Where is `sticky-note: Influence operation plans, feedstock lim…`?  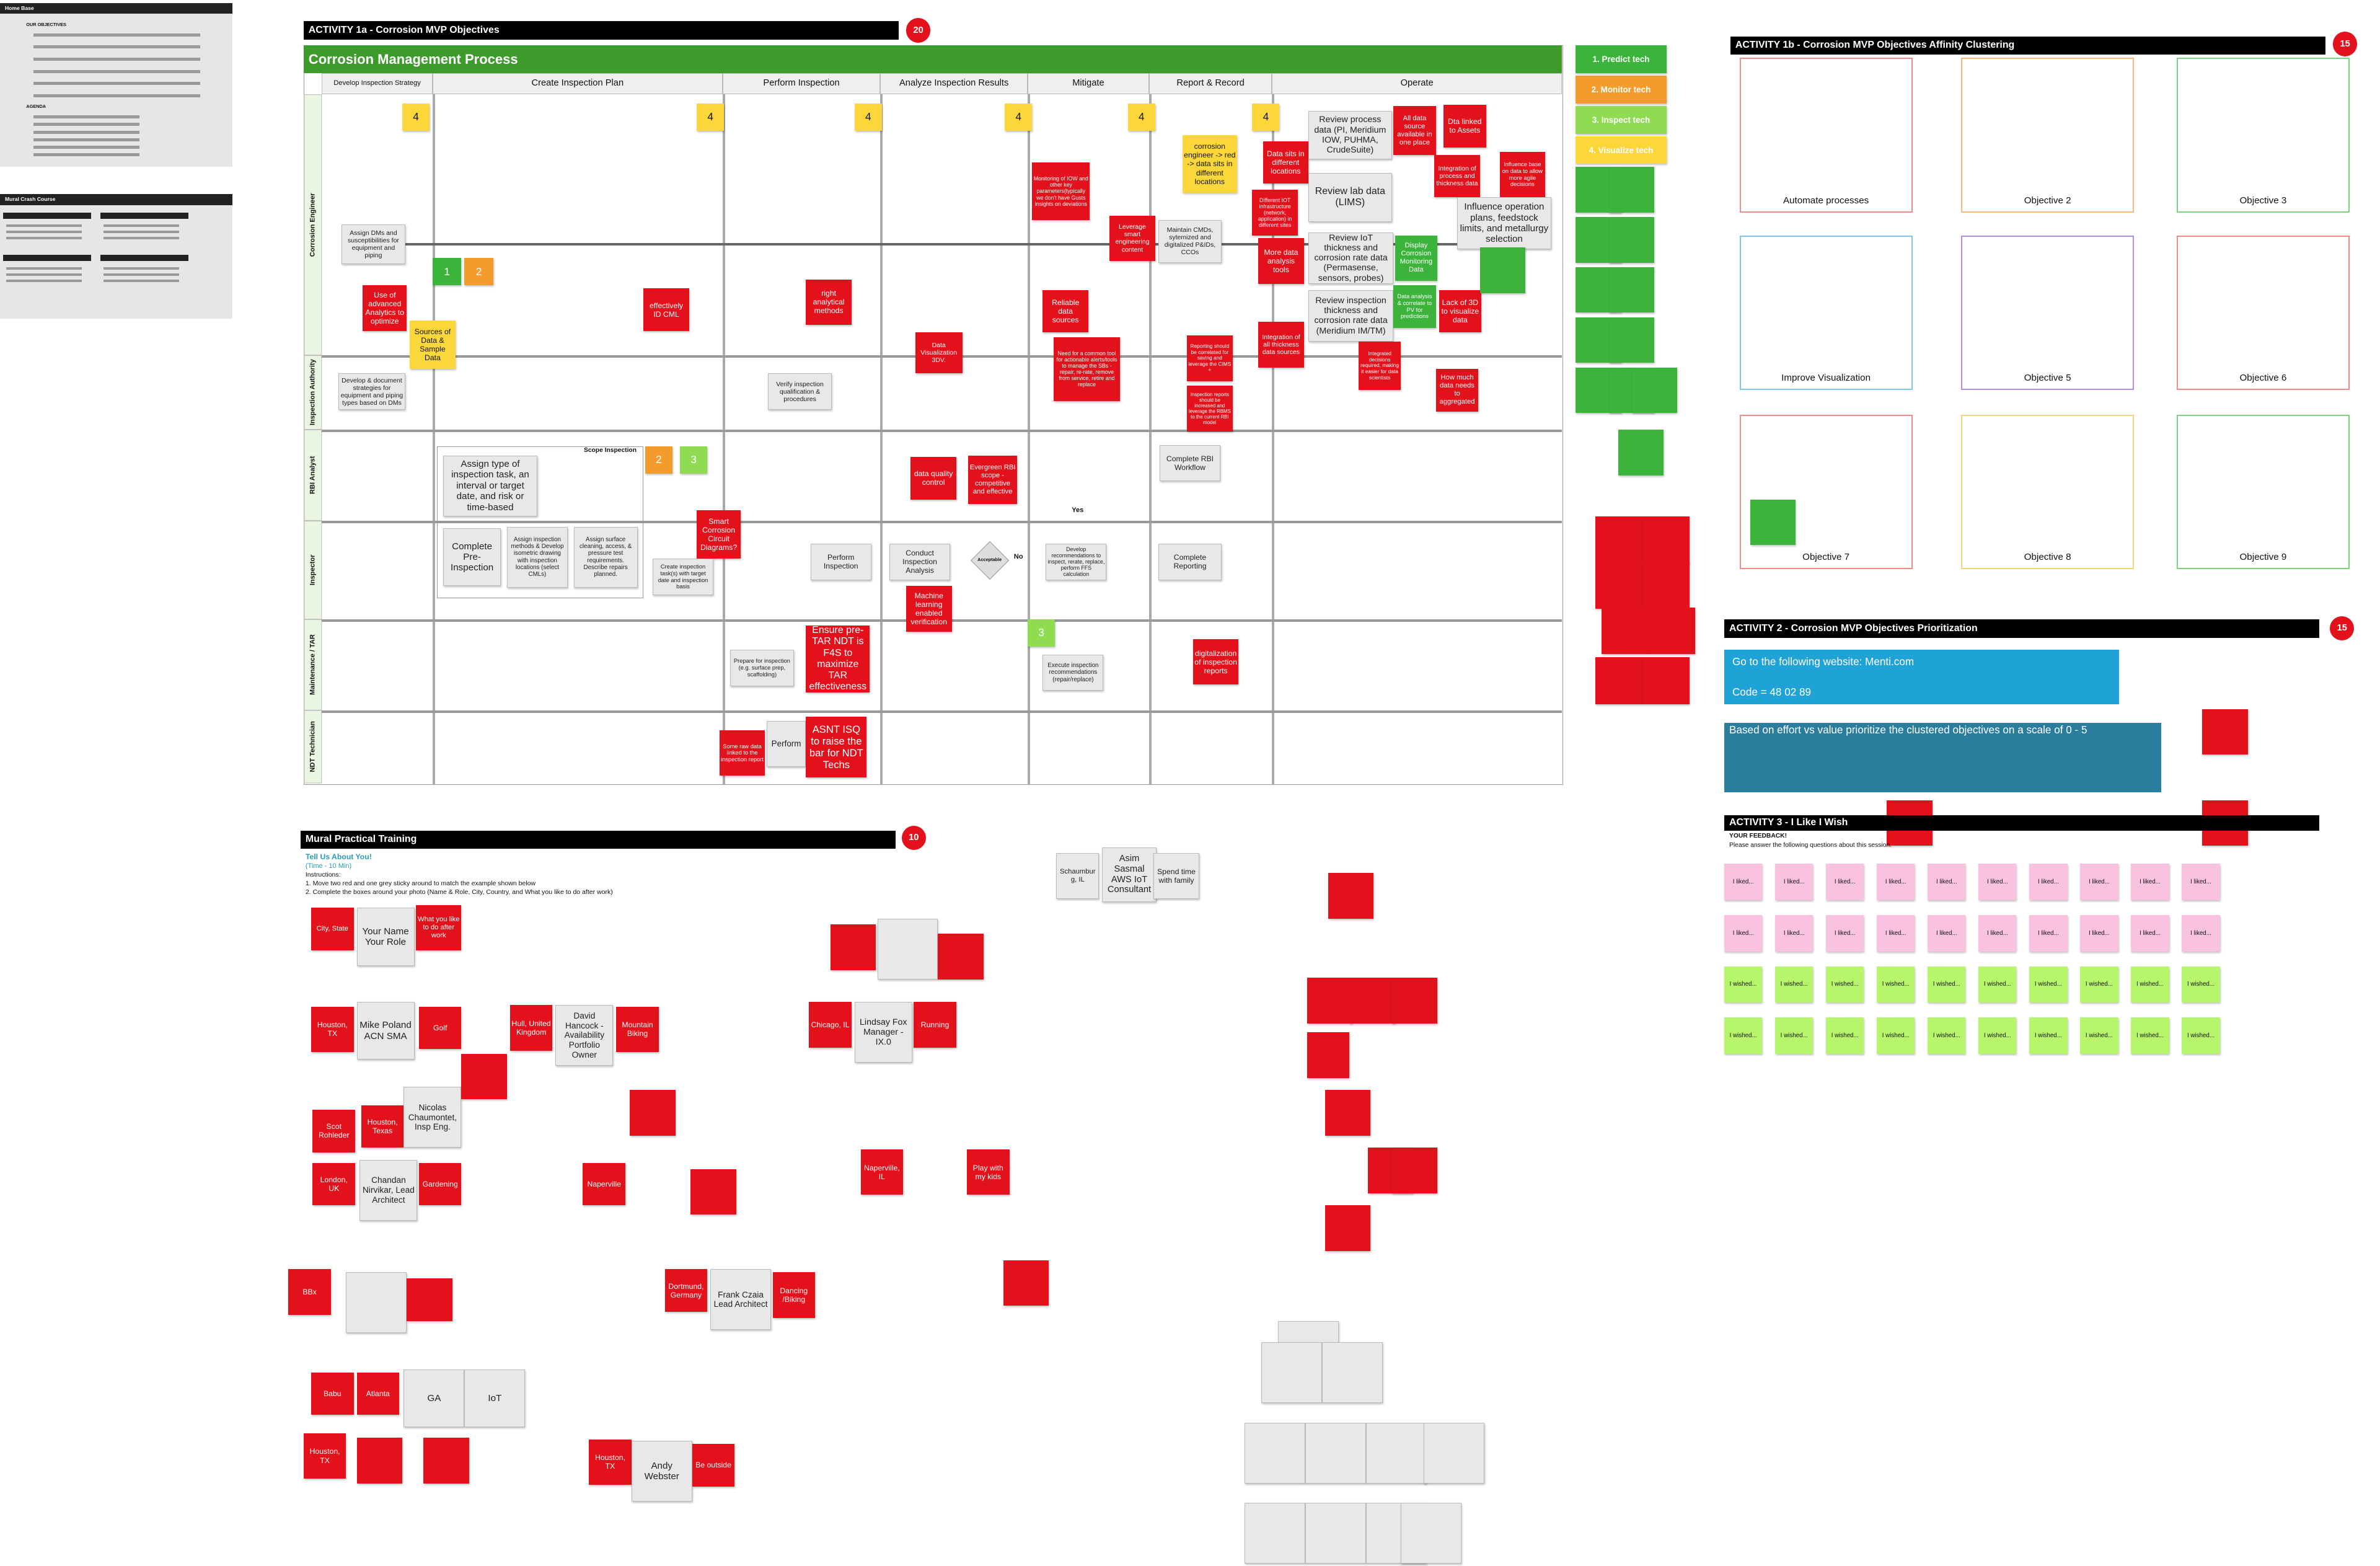 sticky-note: Influence operation plans, feedstock lim… is located at coordinates (1504, 223).